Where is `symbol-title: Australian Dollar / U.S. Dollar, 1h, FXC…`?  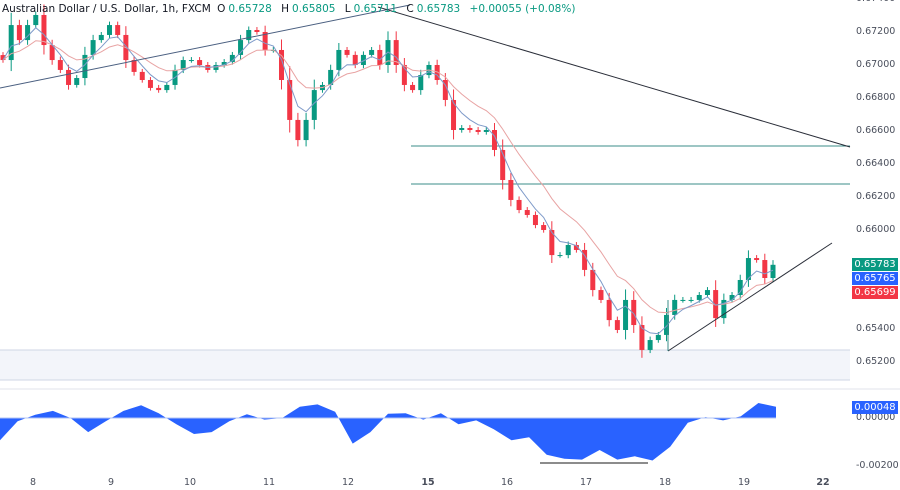 symbol-title: Australian Dollar / U.S. Dollar, 1h, FXC… is located at coordinates (106, 9).